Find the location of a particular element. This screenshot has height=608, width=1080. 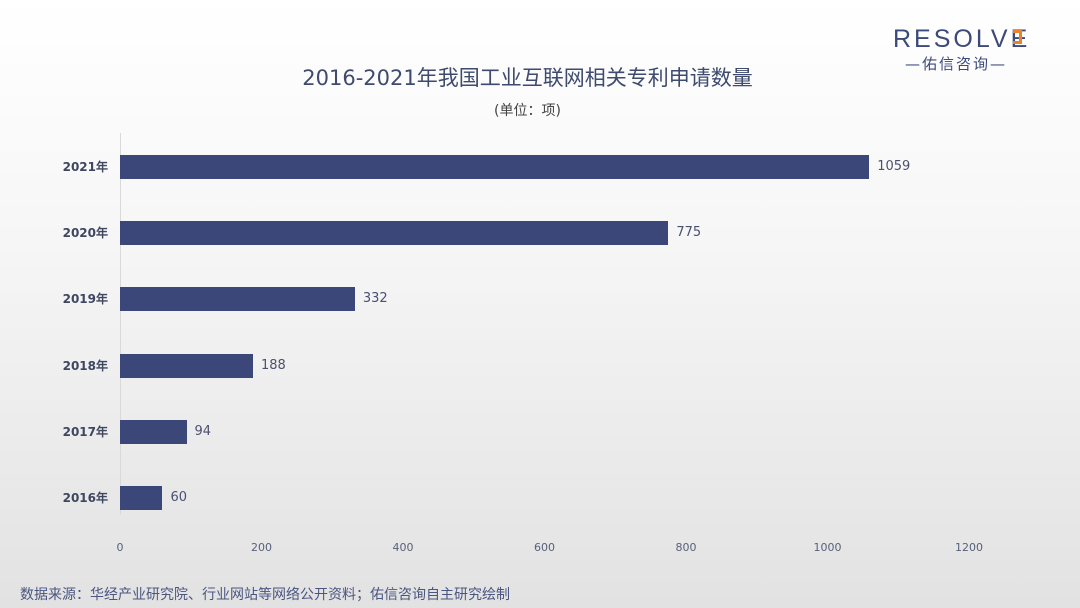

logo-subtitle: —佑信咨询— is located at coordinates (956, 64).